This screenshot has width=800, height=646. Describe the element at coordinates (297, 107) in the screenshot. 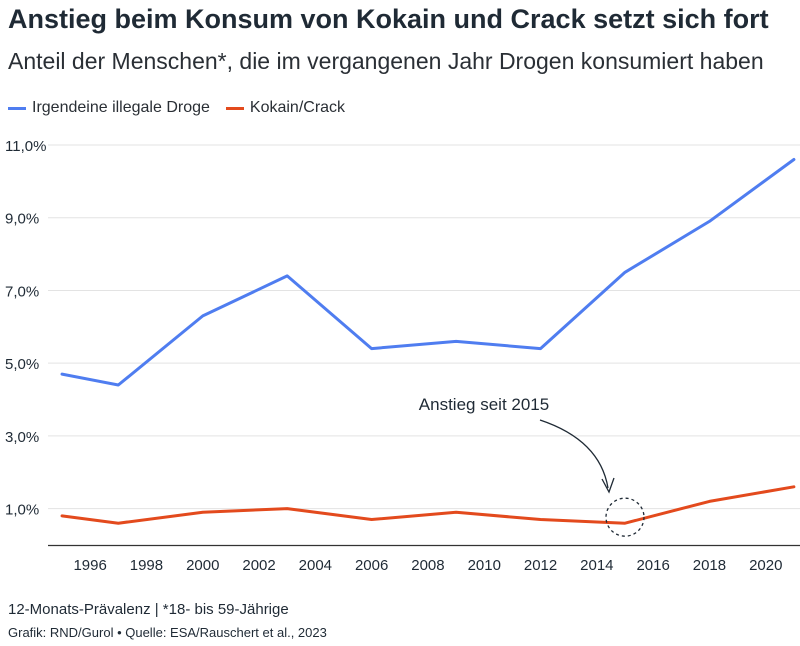

I see `legend-label-cocaine: Kokain/Crack` at that location.